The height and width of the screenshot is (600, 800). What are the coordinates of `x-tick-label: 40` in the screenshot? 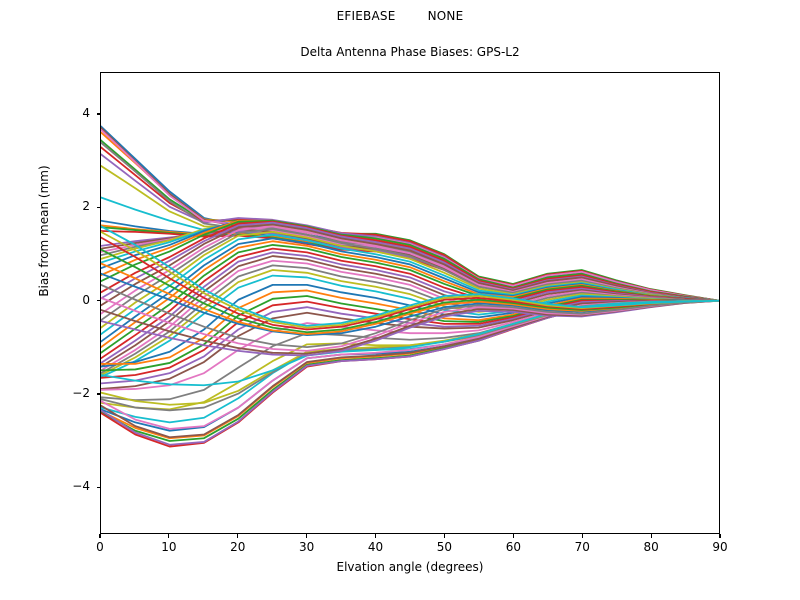 It's located at (375, 547).